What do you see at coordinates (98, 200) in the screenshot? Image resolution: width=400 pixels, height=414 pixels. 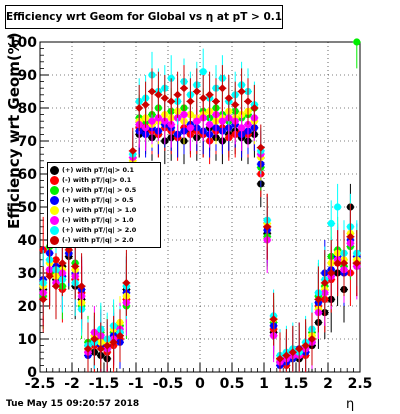 I see `legend-label: (-) with pT/|q| > 0.5` at bounding box center [98, 200].